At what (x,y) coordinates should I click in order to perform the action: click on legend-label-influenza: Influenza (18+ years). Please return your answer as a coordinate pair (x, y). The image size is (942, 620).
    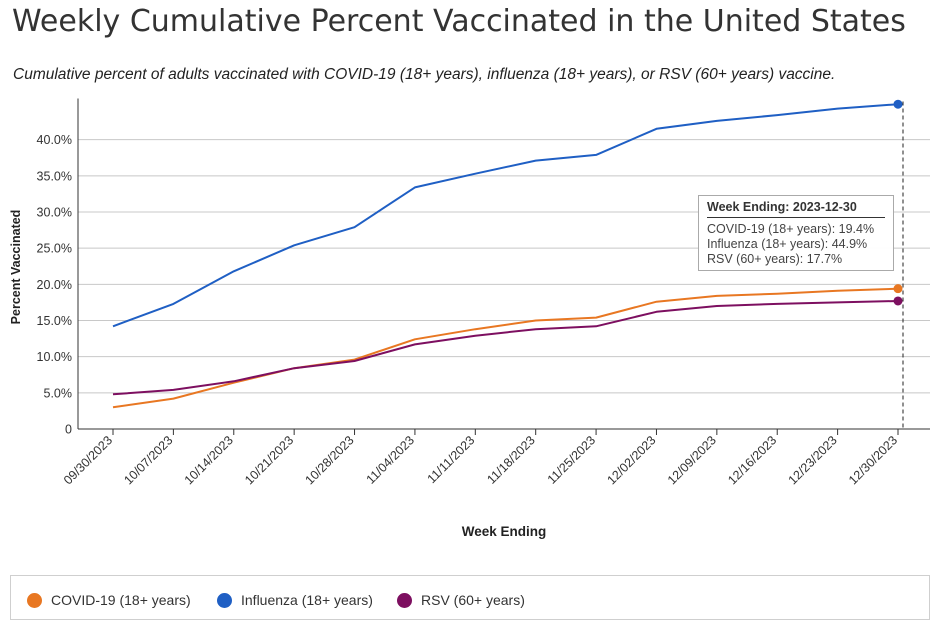
    Looking at the image, I should click on (307, 600).